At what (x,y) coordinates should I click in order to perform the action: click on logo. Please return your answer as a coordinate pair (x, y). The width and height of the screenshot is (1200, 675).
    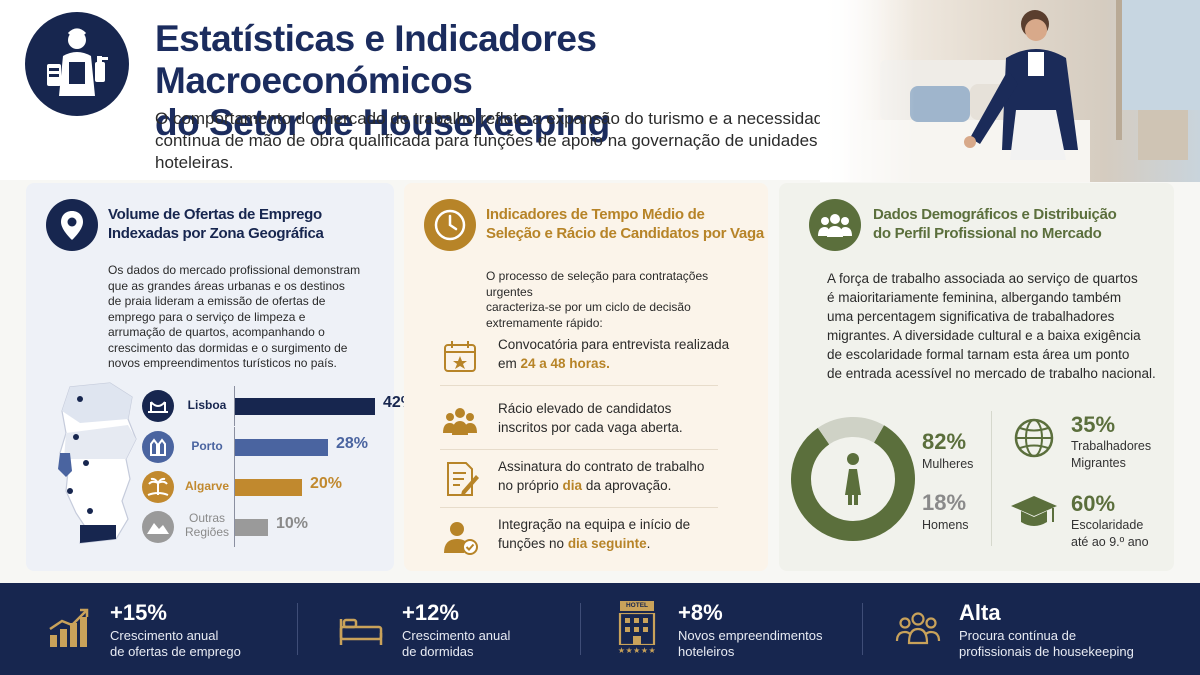
    Looking at the image, I should click on (77, 64).